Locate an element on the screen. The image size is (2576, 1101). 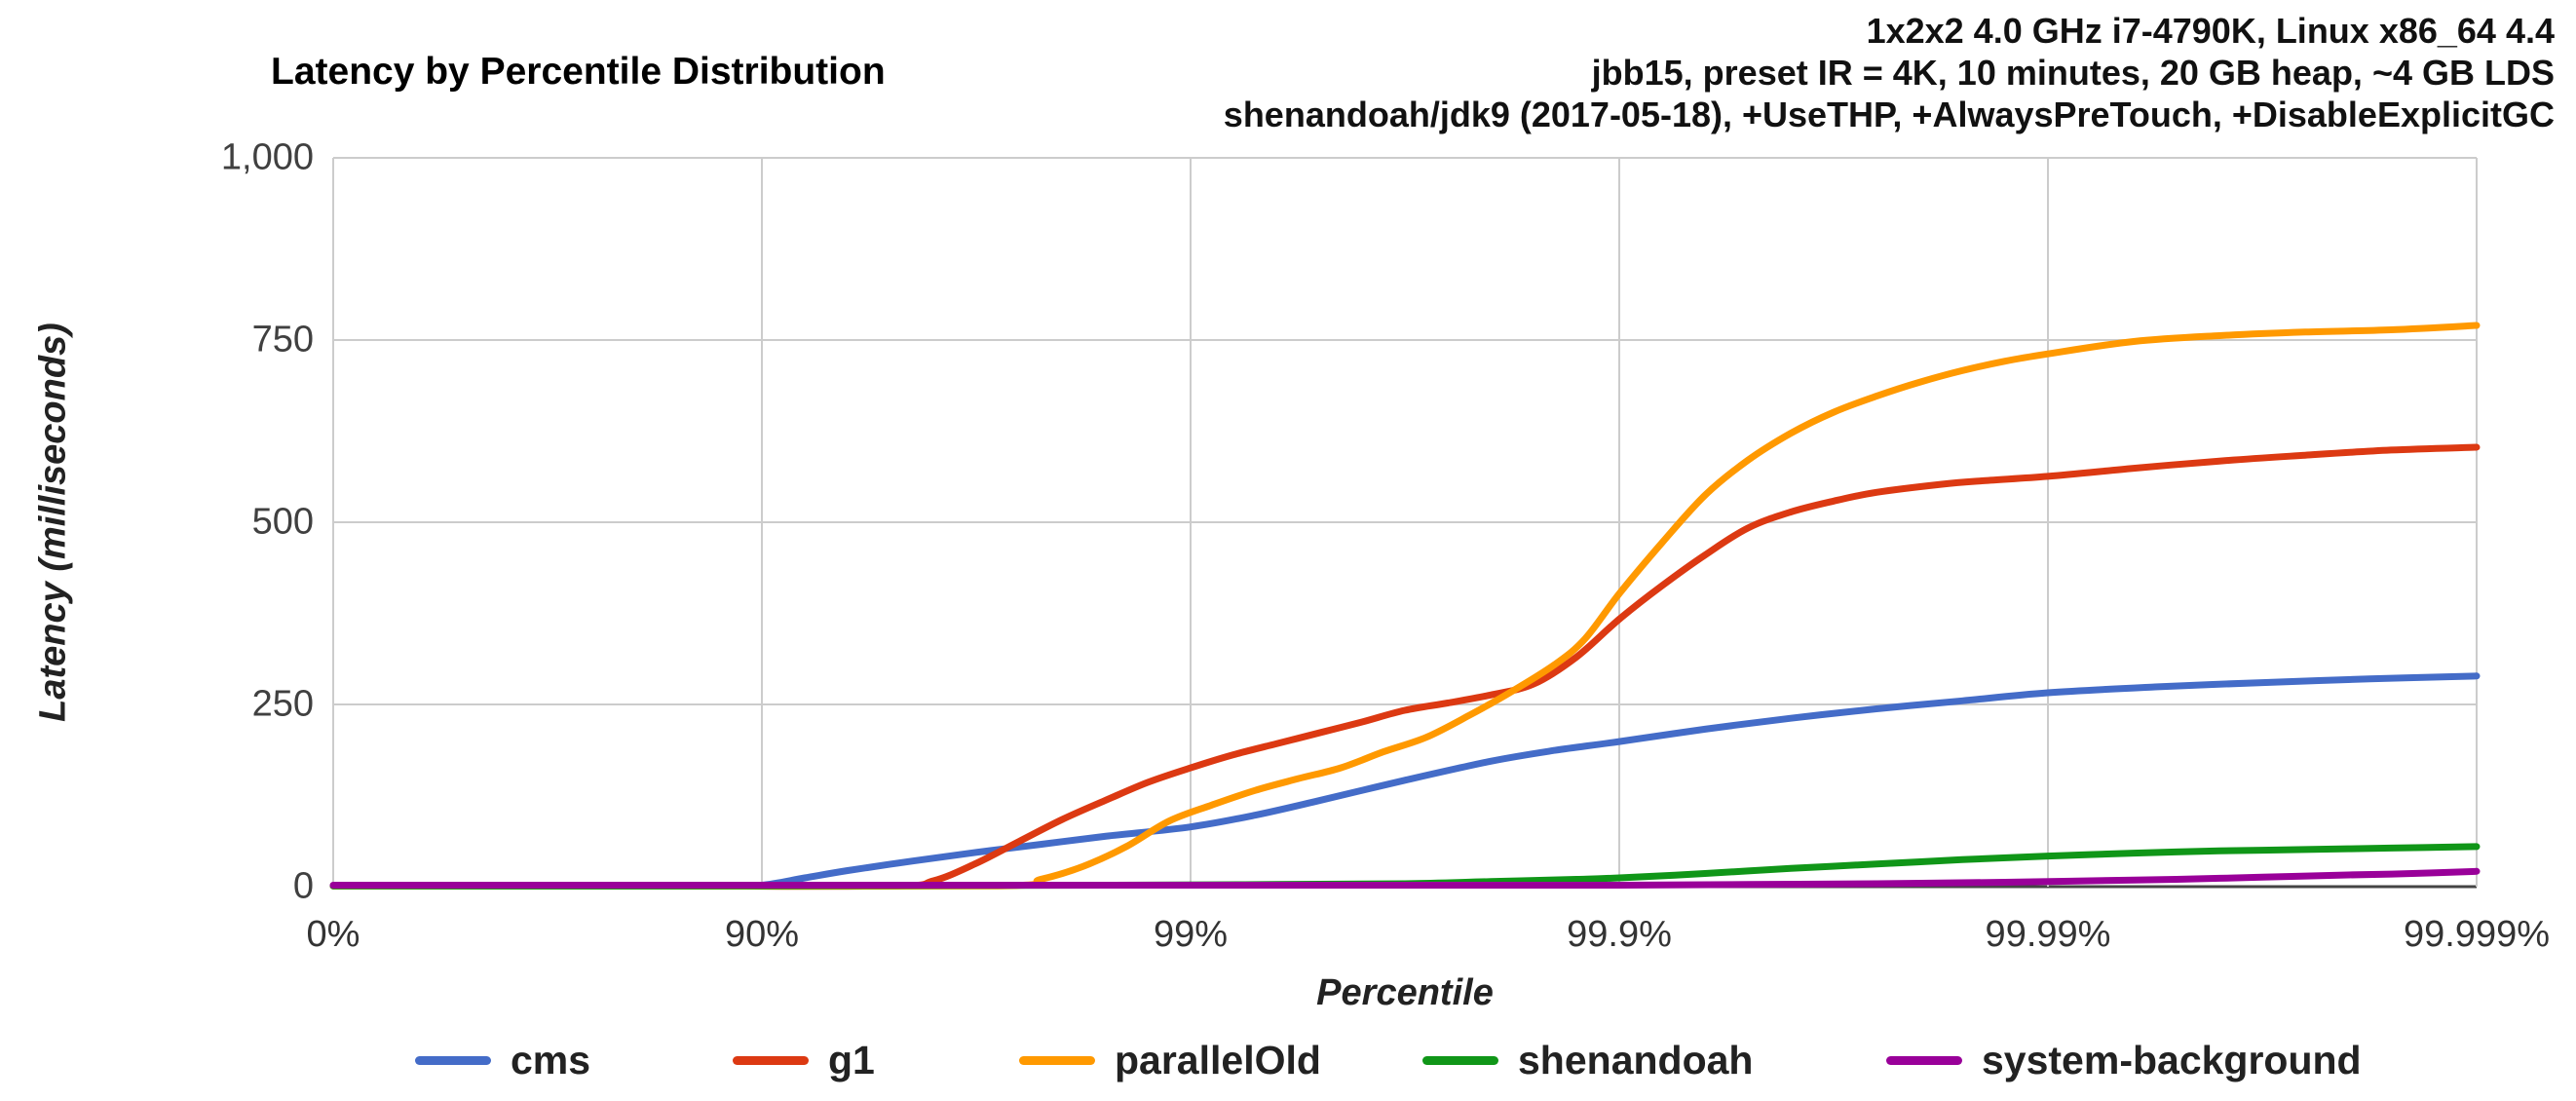
legend-label: g1 is located at coordinates (851, 1060).